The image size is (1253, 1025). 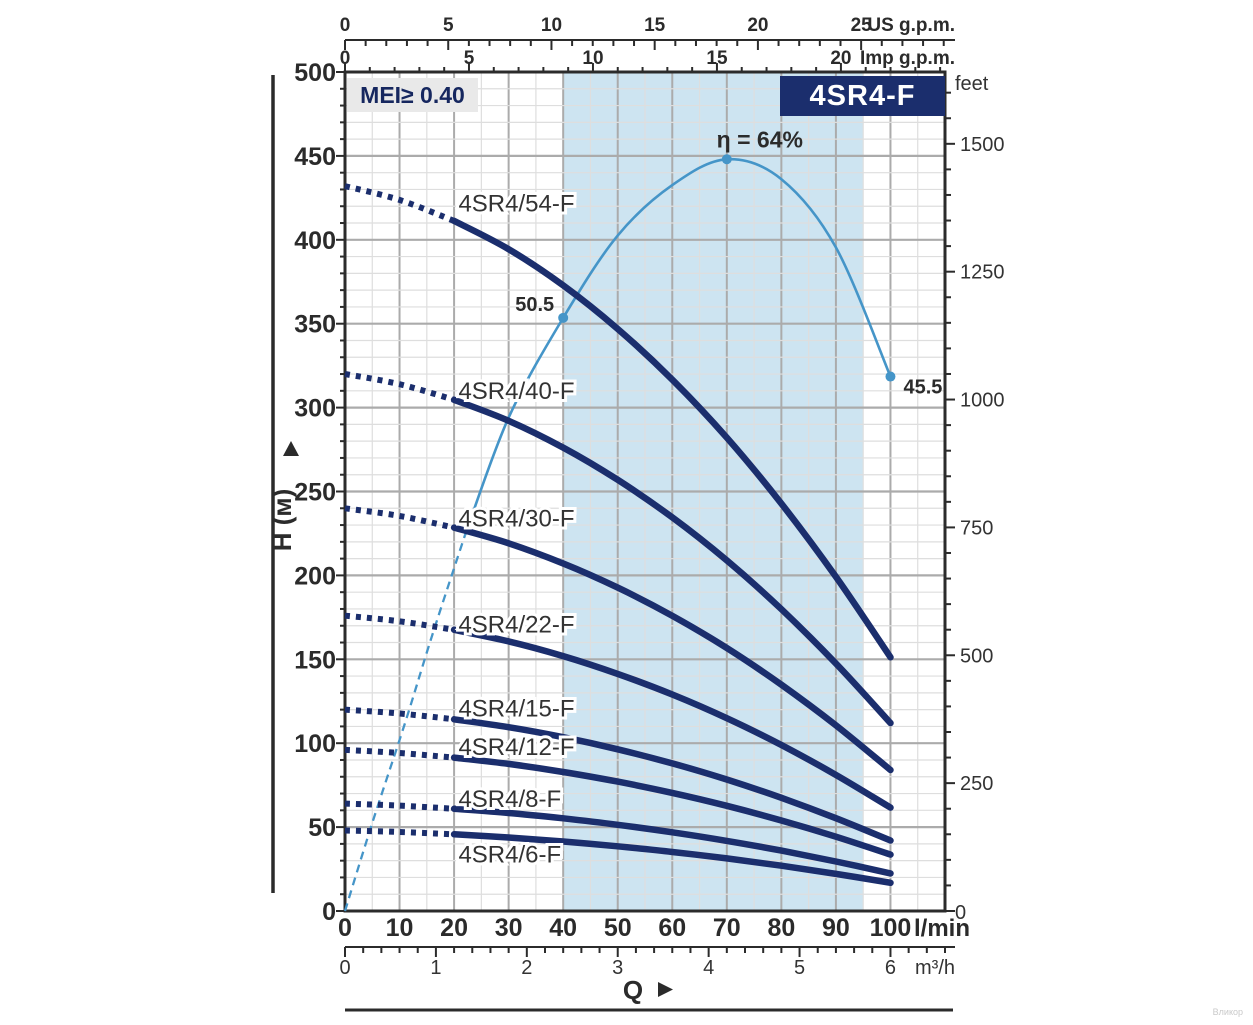 What do you see at coordinates (516, 203) in the screenshot?
I see `curve-label: 4SR4/54-F` at bounding box center [516, 203].